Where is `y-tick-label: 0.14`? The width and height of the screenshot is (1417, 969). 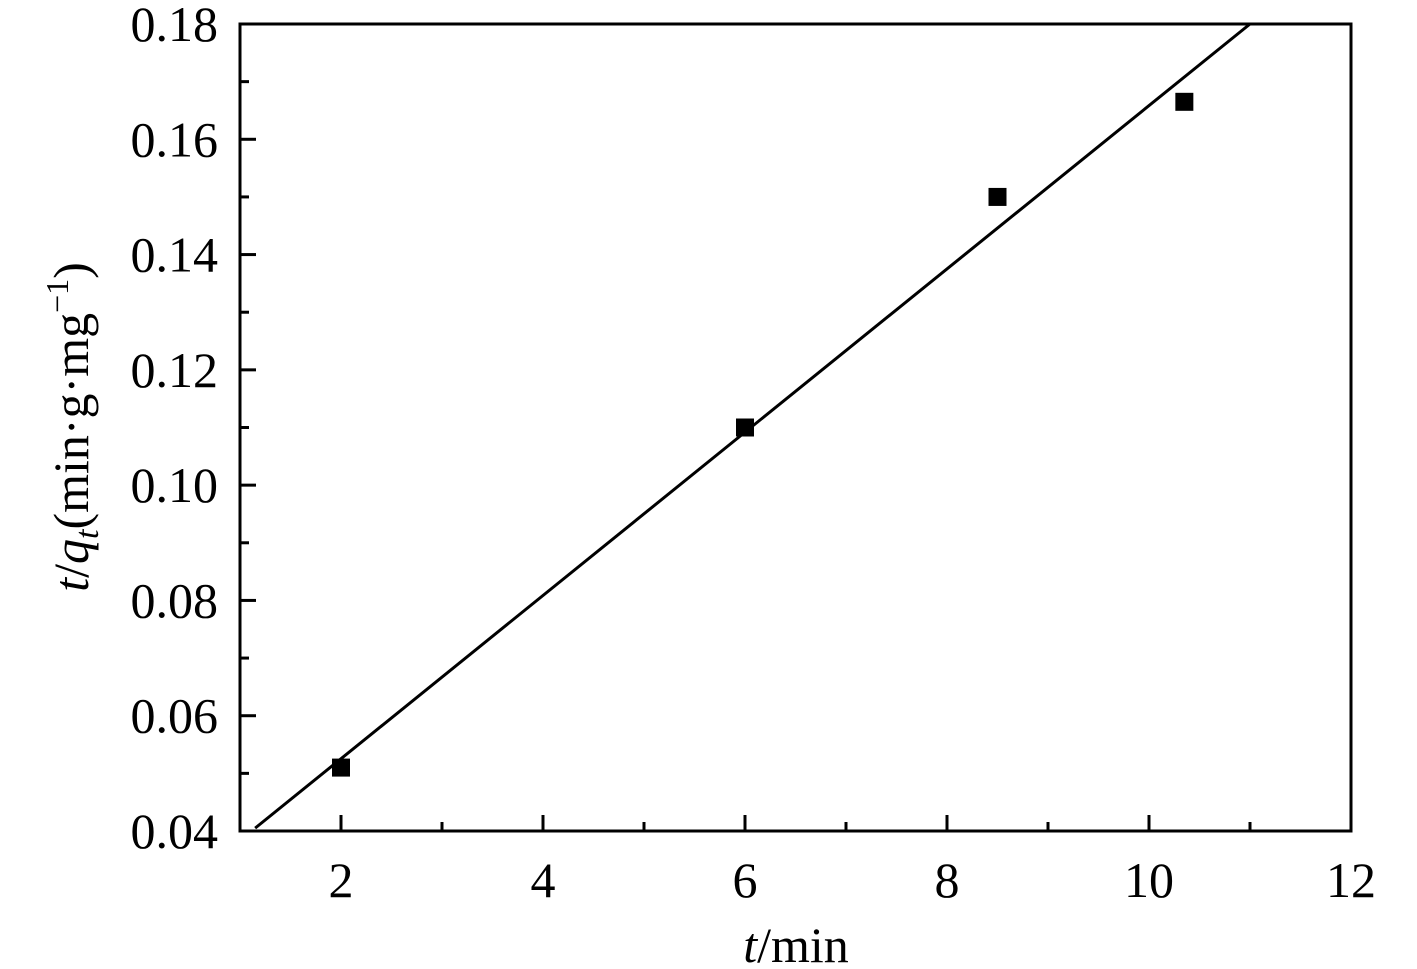 y-tick-label: 0.14 is located at coordinates (175, 255).